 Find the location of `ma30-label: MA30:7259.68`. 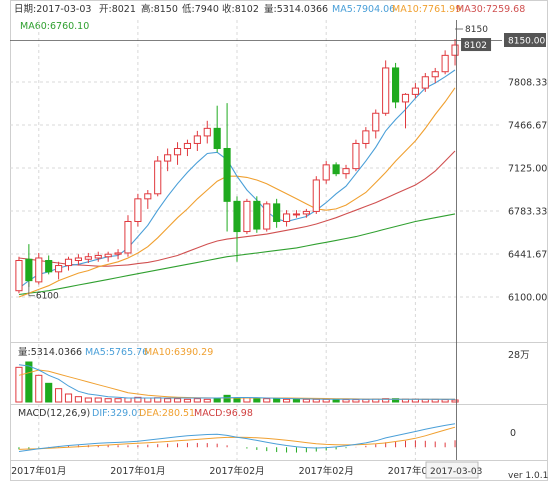

ma30-label: MA30:7259.68 is located at coordinates (490, 9).